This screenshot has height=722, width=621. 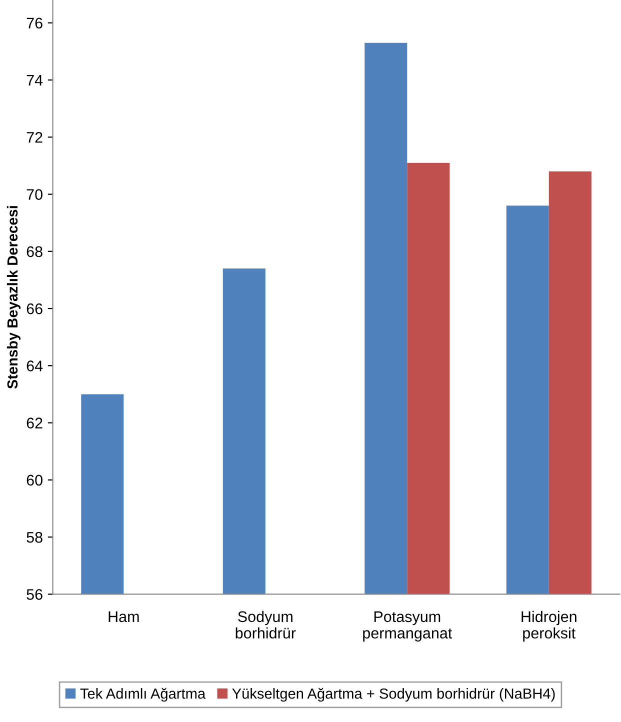 I want to click on y-tick-label: 66, so click(x=34, y=308).